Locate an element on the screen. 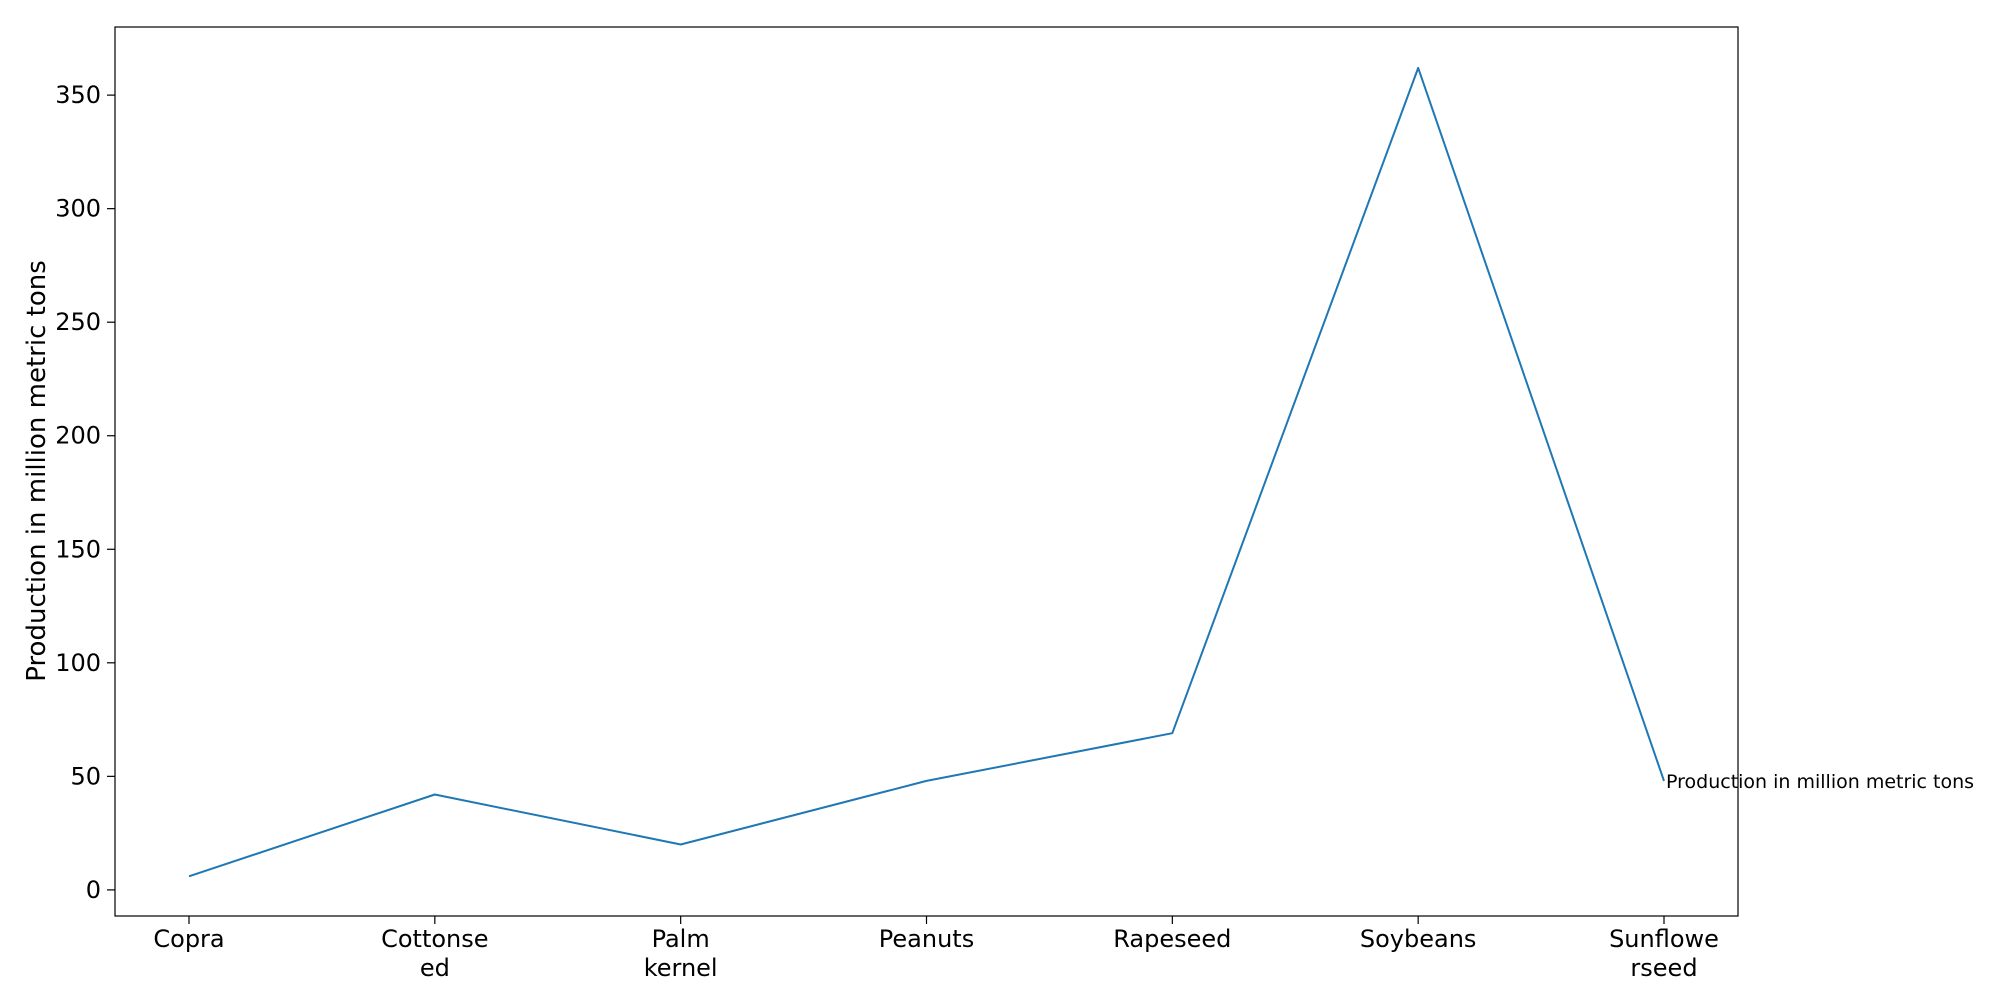 The height and width of the screenshot is (1000, 2000). x-tick-label: Sunflowe rseed is located at coordinates (1664, 953).